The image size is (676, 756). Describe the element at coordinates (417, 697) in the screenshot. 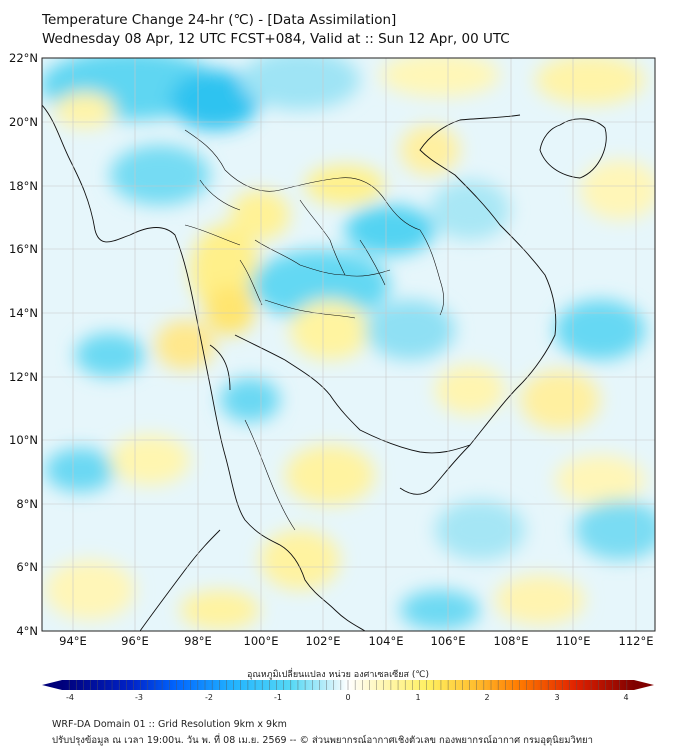

I see `colorbar-label: 1` at that location.